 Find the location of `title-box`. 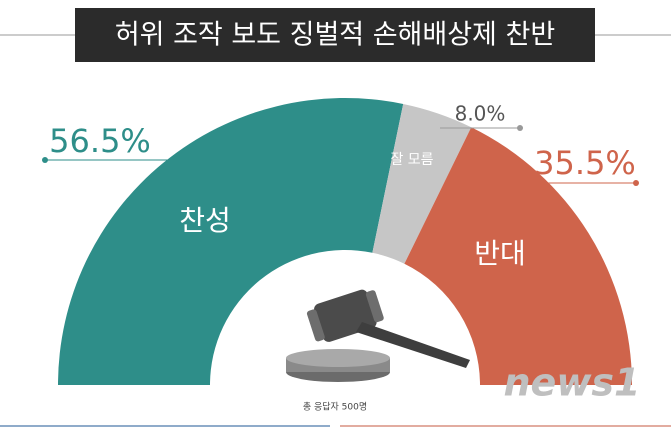

title-box is located at coordinates (335, 35).